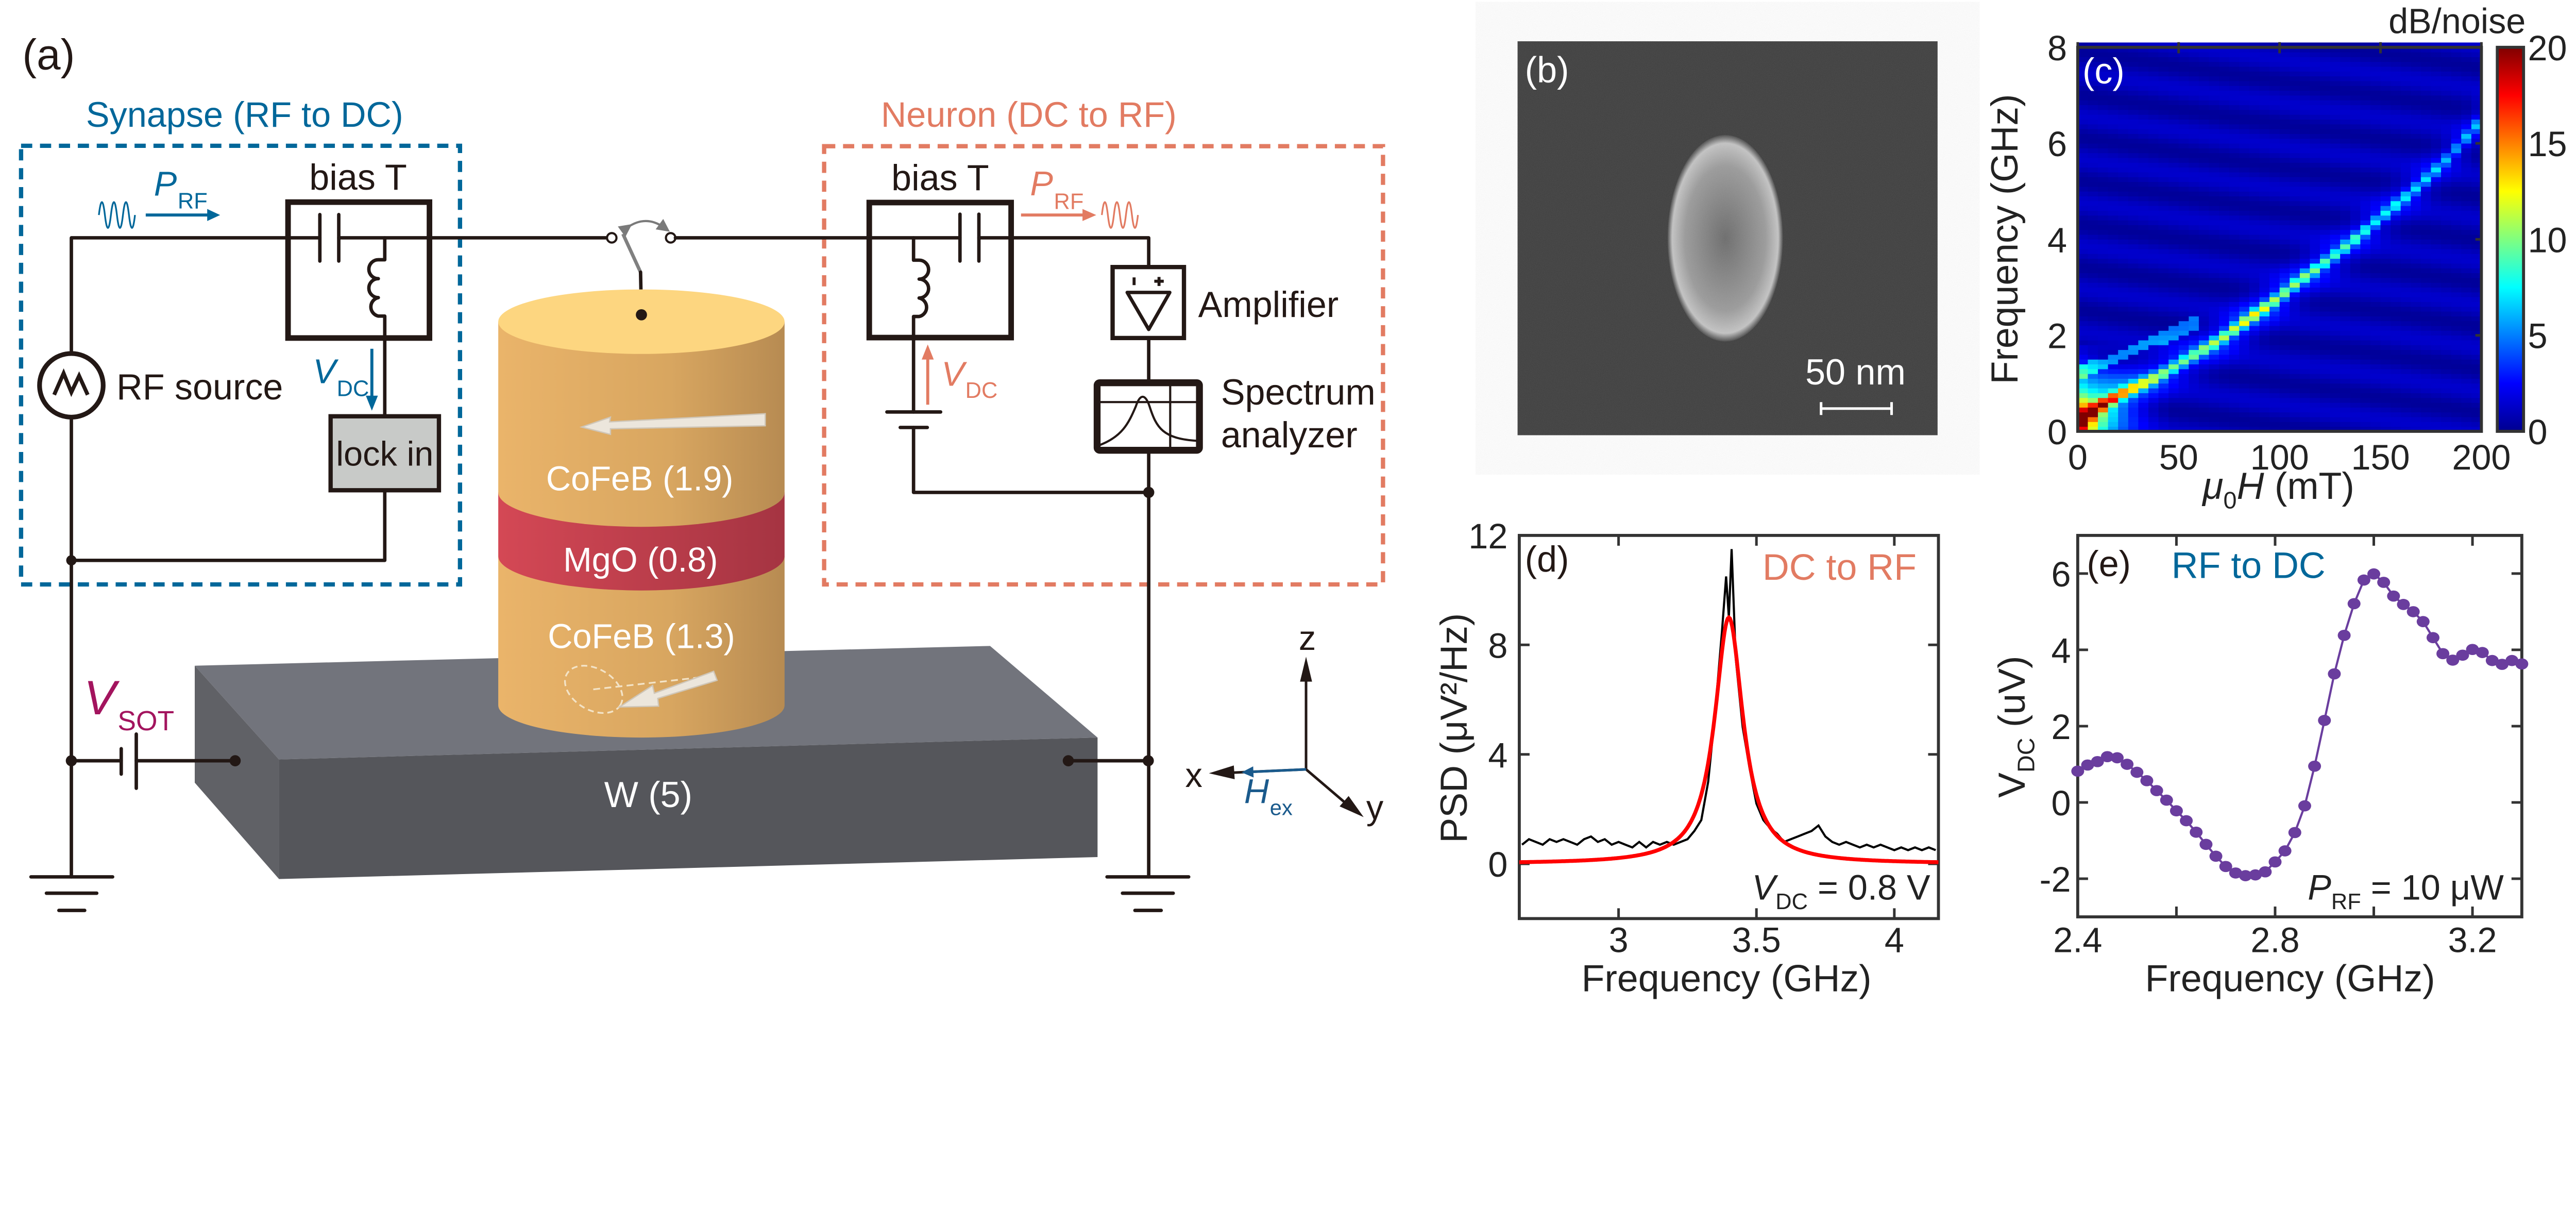 The width and height of the screenshot is (2576, 1207). What do you see at coordinates (640, 479) in the screenshot?
I see `layer-label-cofeb-top: CoFeB (1.9)` at bounding box center [640, 479].